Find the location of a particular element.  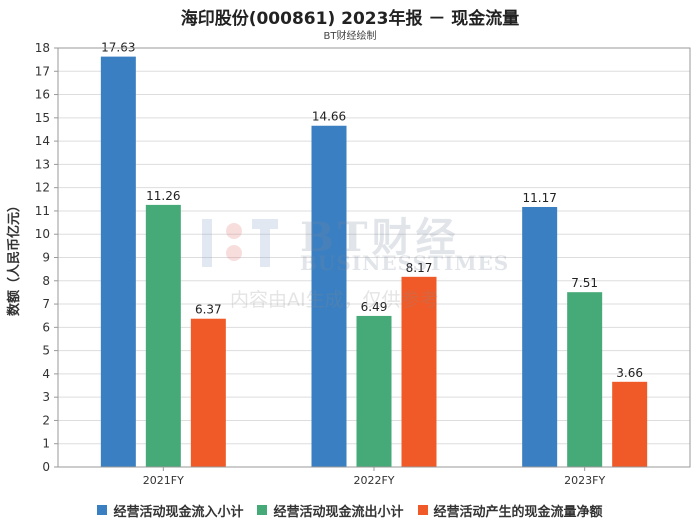

y-axis-label: 数额（人民币亿元） is located at coordinates (14, 257).